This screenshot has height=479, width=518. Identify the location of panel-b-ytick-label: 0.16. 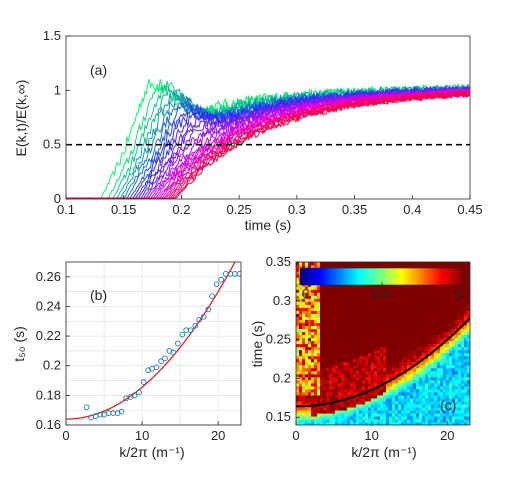
(48, 424).